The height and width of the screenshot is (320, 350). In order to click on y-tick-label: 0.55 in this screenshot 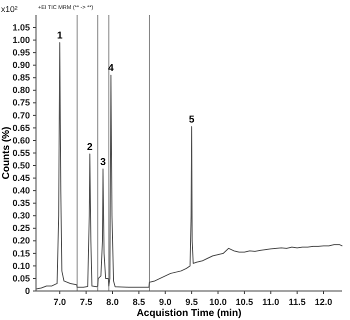, I will do `click(21, 153)`.